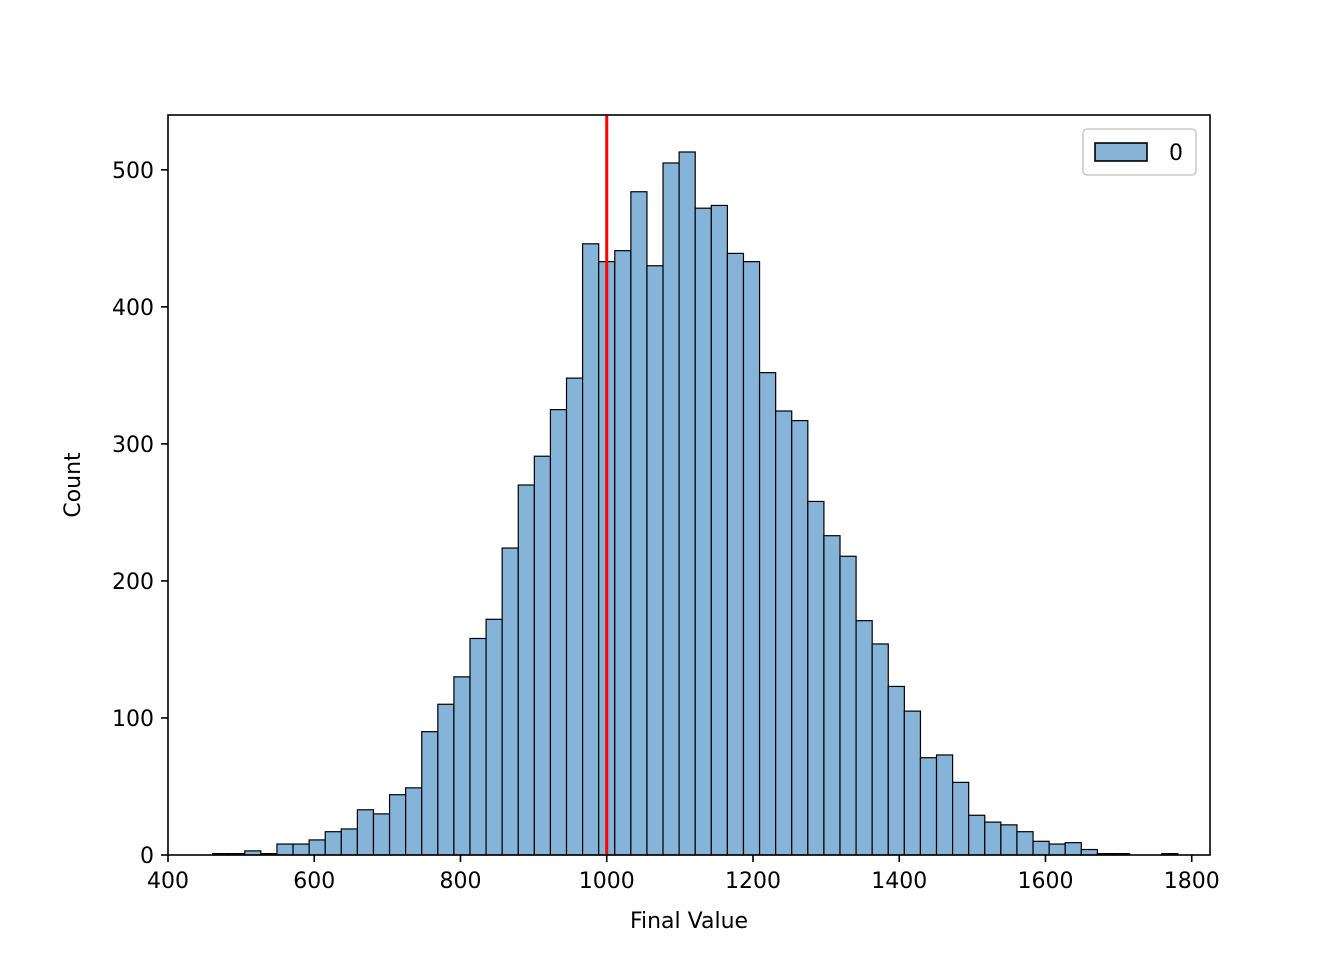 This screenshot has height=960, width=1344. What do you see at coordinates (168, 881) in the screenshot?
I see `x-tick-label: 400` at bounding box center [168, 881].